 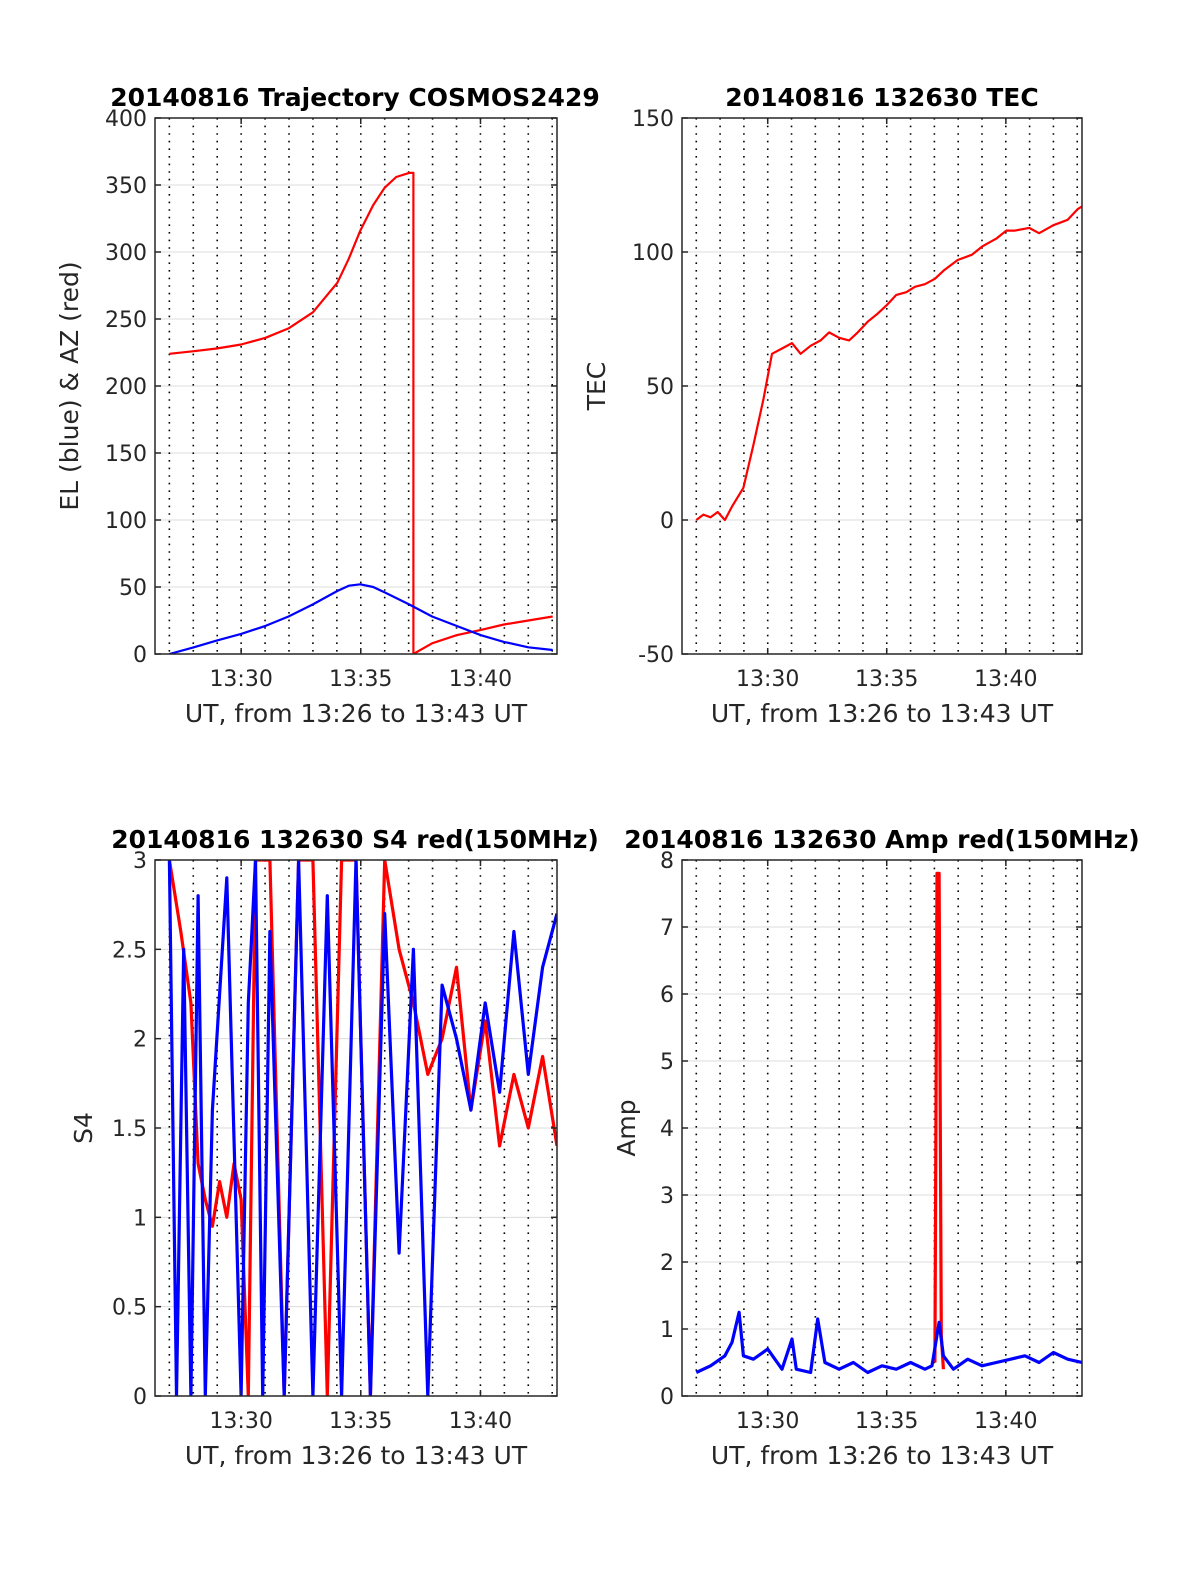 What do you see at coordinates (596, 387) in the screenshot?
I see `y-axis-label: TEC` at bounding box center [596, 387].